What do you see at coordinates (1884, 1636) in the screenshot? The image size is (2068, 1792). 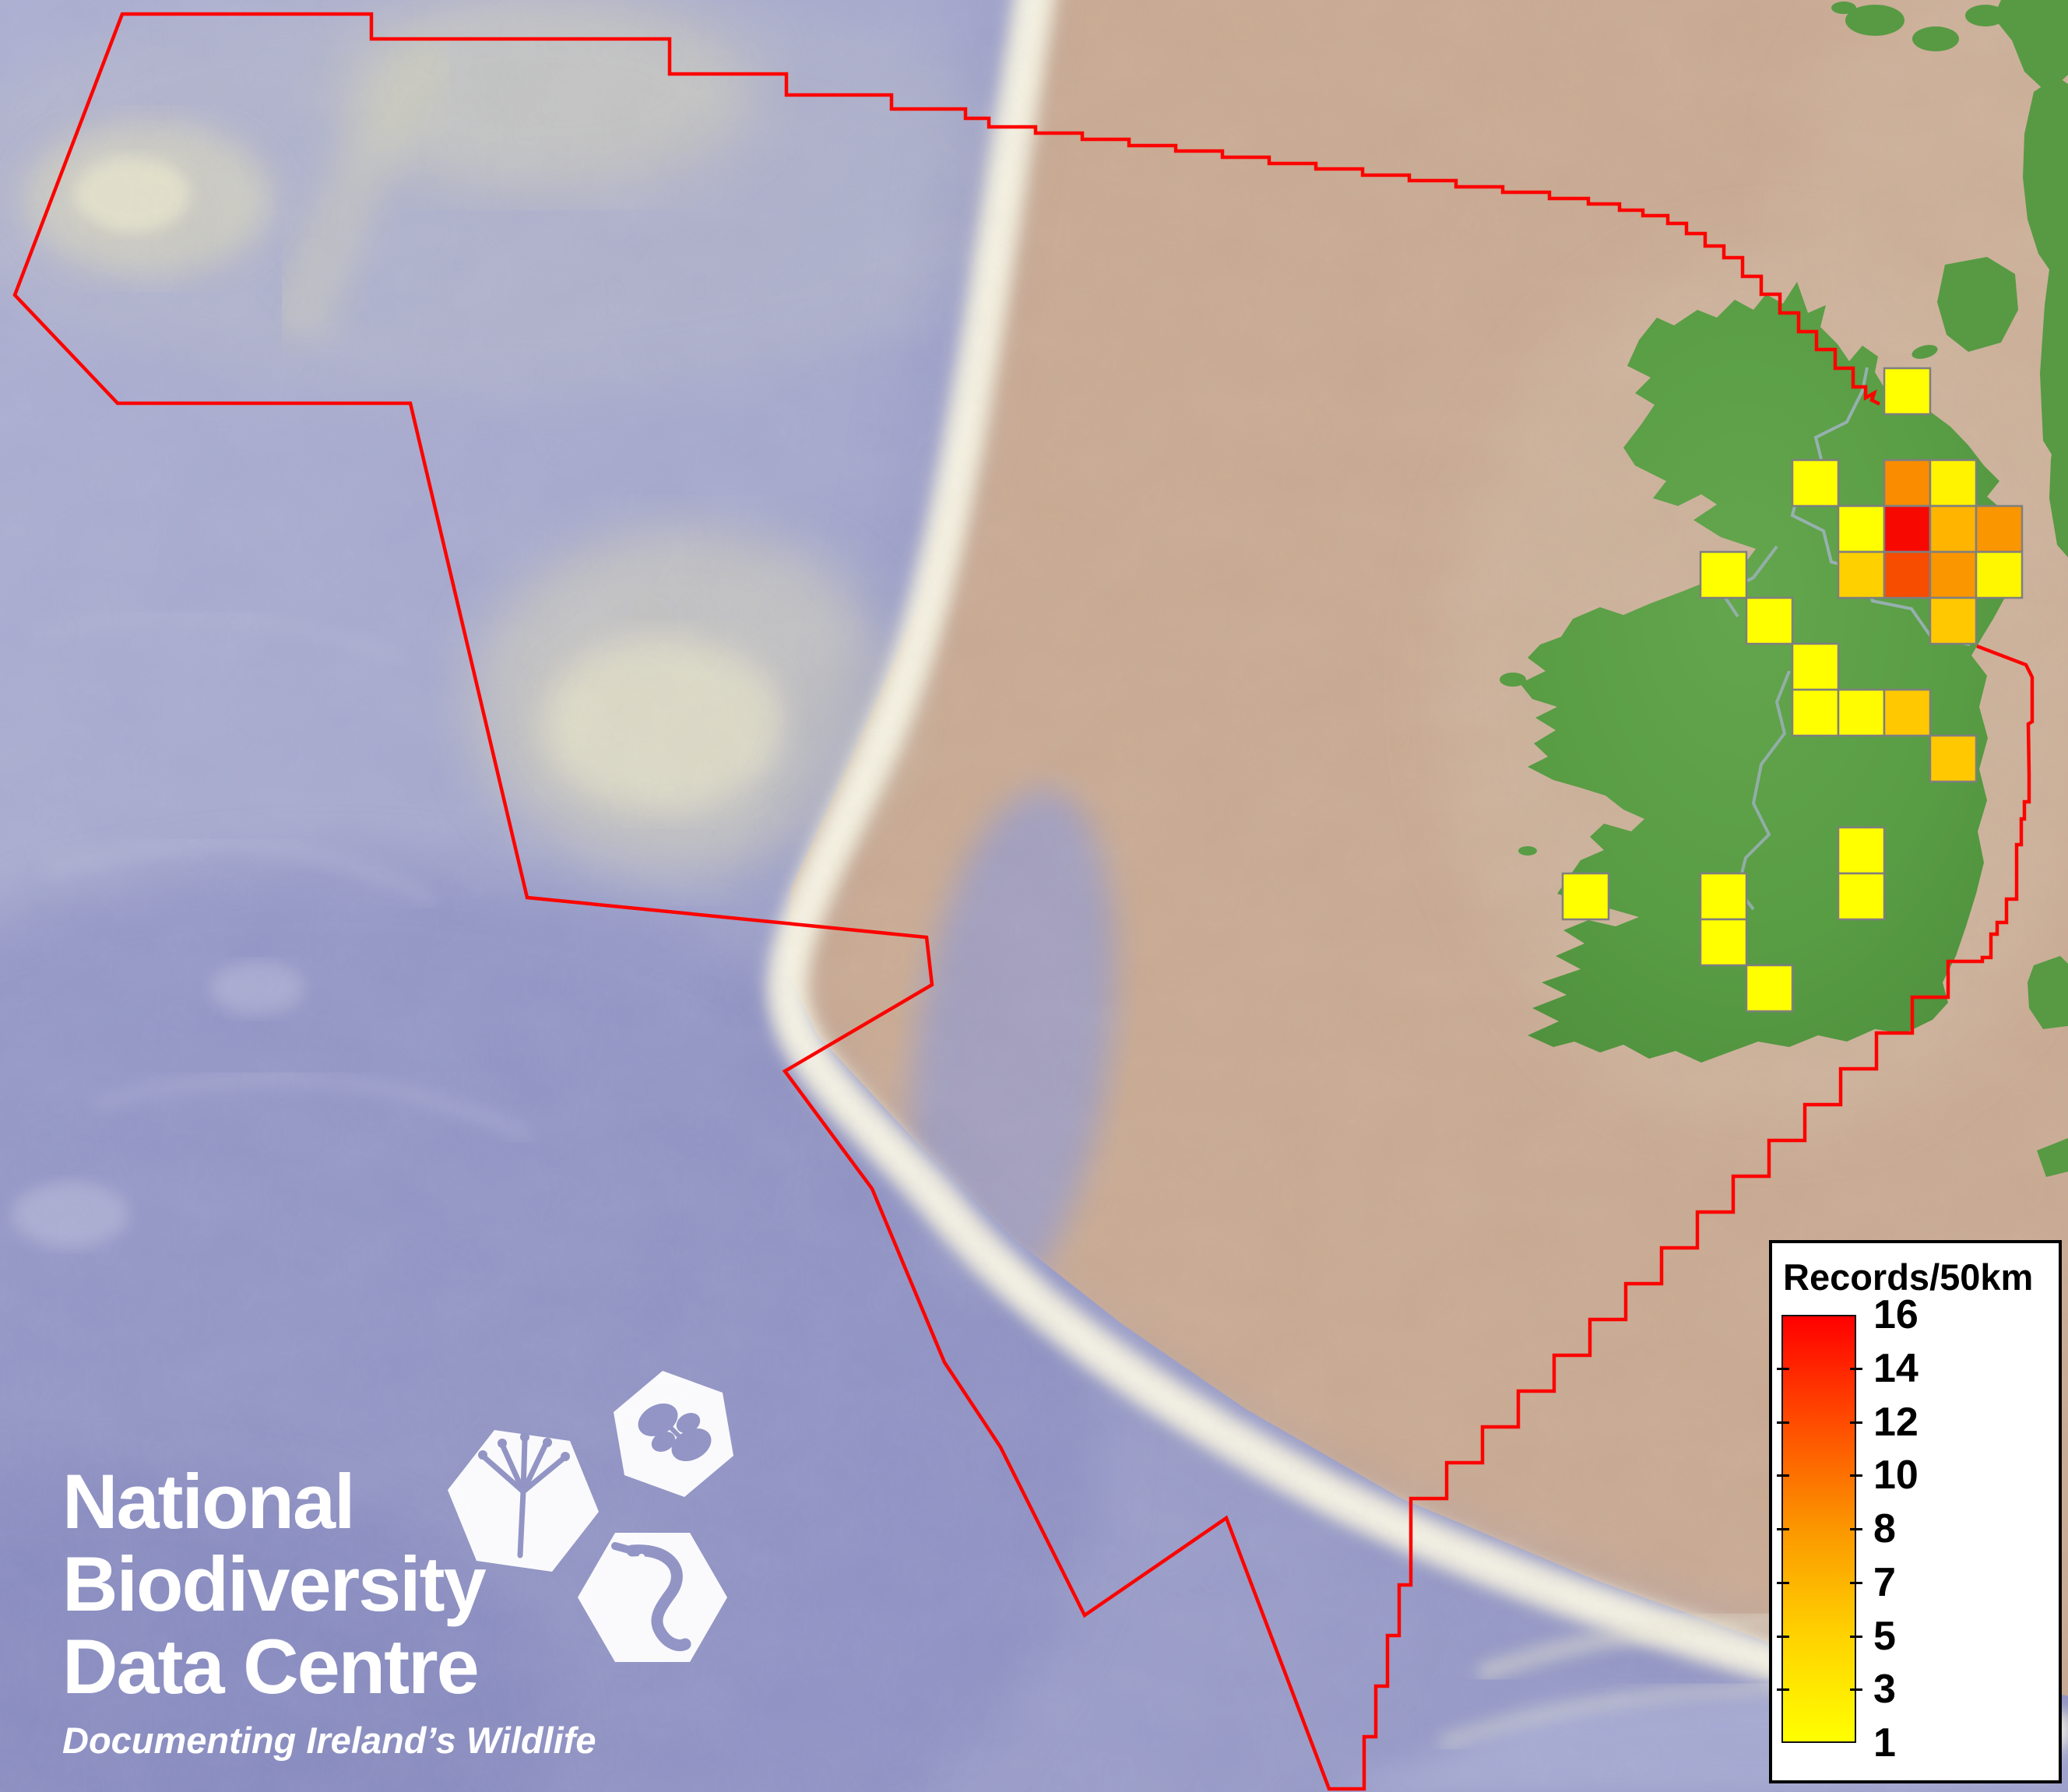 I see `legend-value: 5` at bounding box center [1884, 1636].